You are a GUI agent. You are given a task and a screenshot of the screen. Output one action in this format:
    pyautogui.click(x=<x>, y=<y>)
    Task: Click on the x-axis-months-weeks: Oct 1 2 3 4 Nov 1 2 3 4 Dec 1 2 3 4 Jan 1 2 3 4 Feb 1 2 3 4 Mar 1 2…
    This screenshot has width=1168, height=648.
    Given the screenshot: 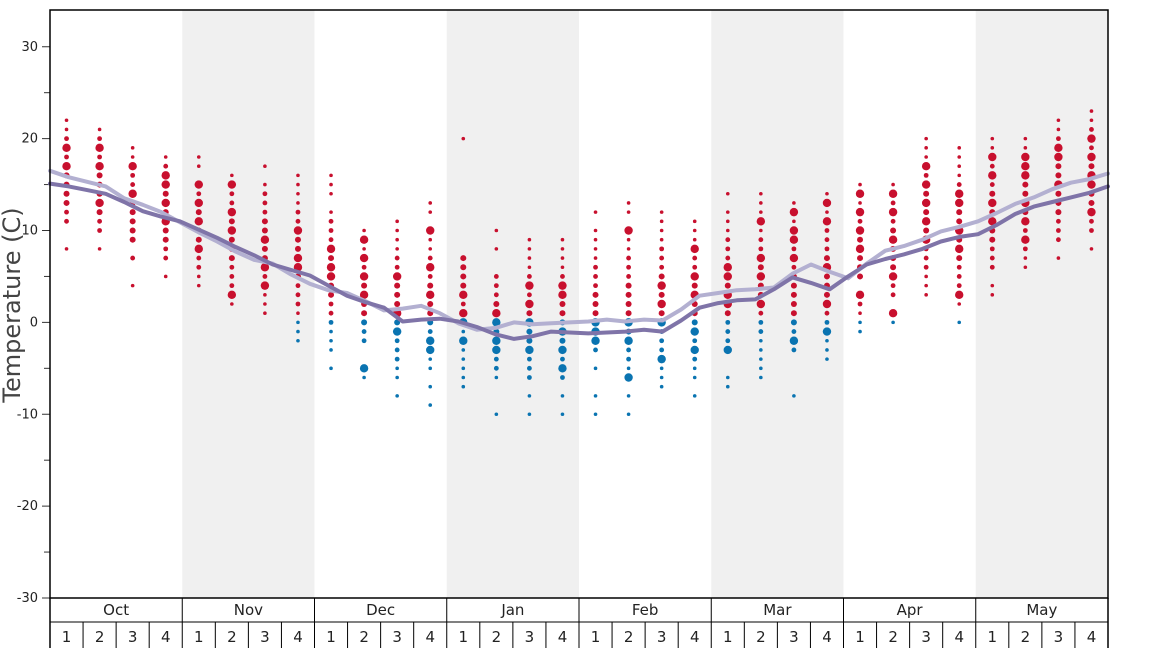 What is the action you would take?
    pyautogui.click(x=579, y=623)
    